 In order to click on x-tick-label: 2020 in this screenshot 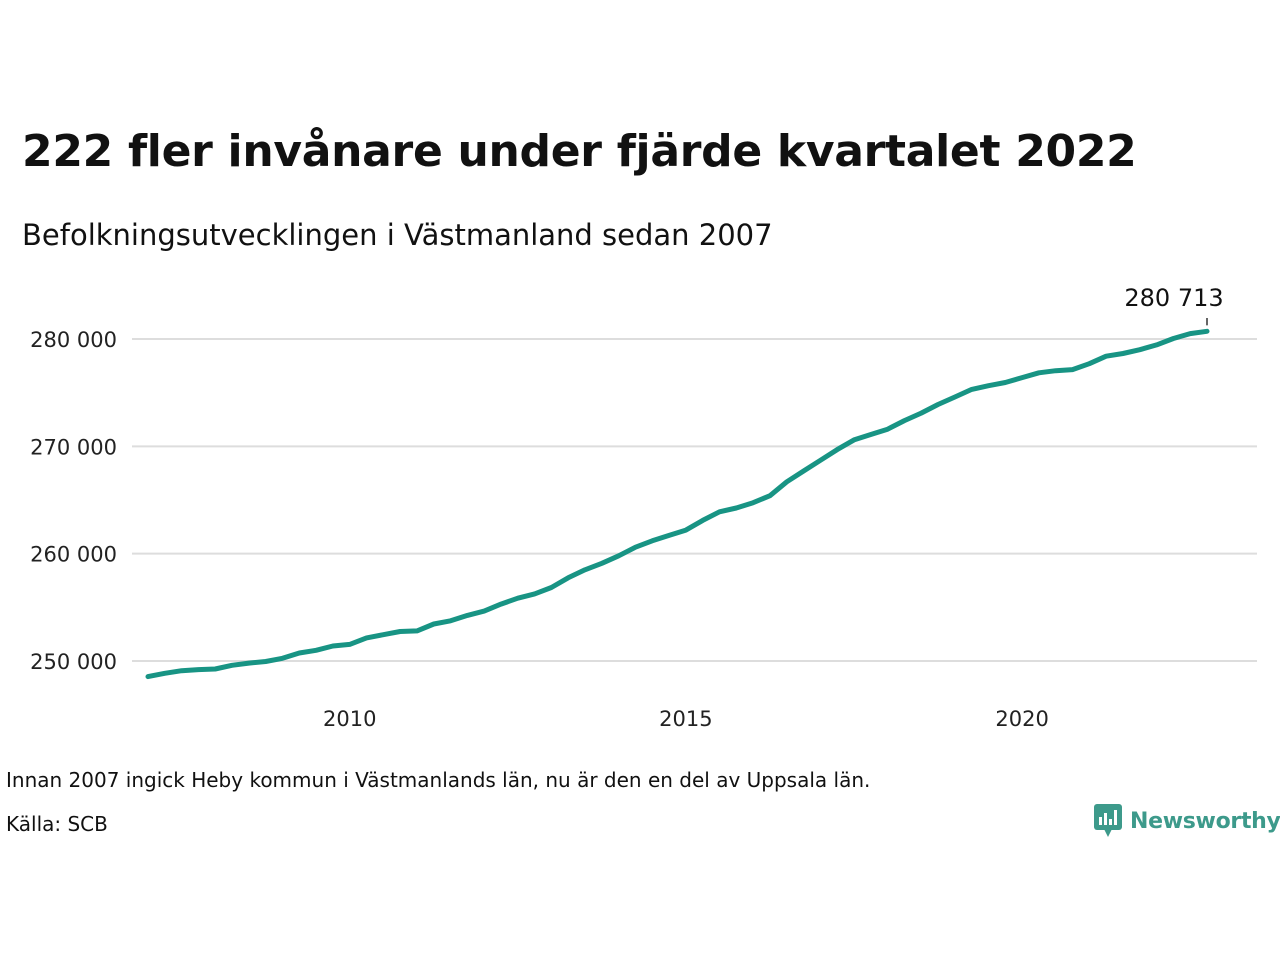, I will do `click(1021, 719)`.